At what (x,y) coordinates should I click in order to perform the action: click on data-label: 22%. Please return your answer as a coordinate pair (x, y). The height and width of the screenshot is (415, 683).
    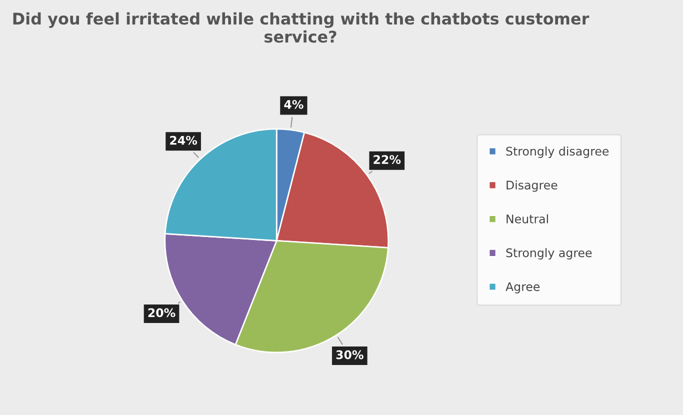
    Looking at the image, I should click on (387, 159).